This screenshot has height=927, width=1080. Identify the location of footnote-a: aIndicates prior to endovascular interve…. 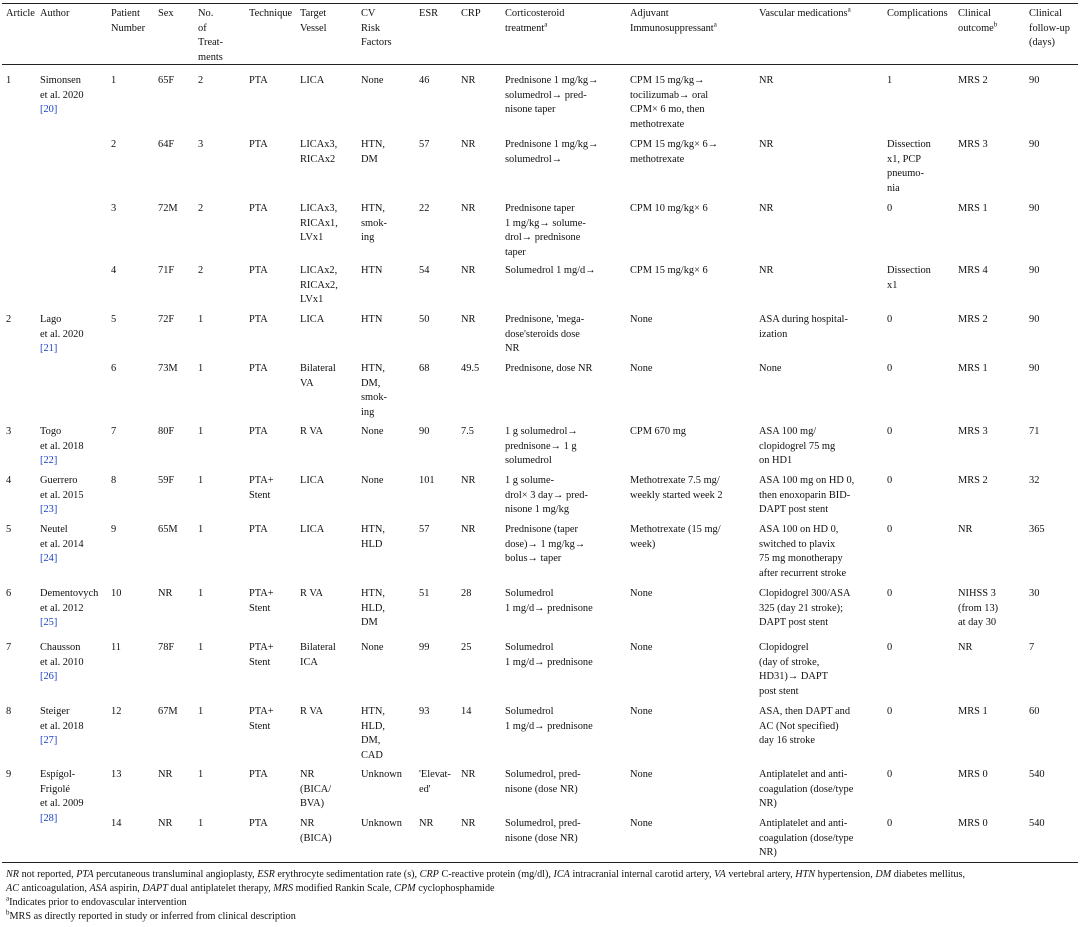
(96, 901).